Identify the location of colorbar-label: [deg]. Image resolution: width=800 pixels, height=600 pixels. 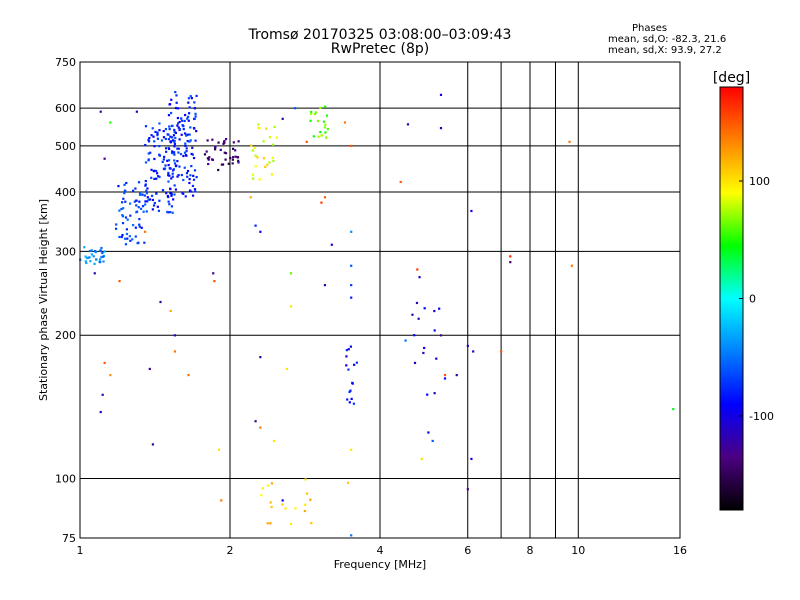
(731, 78).